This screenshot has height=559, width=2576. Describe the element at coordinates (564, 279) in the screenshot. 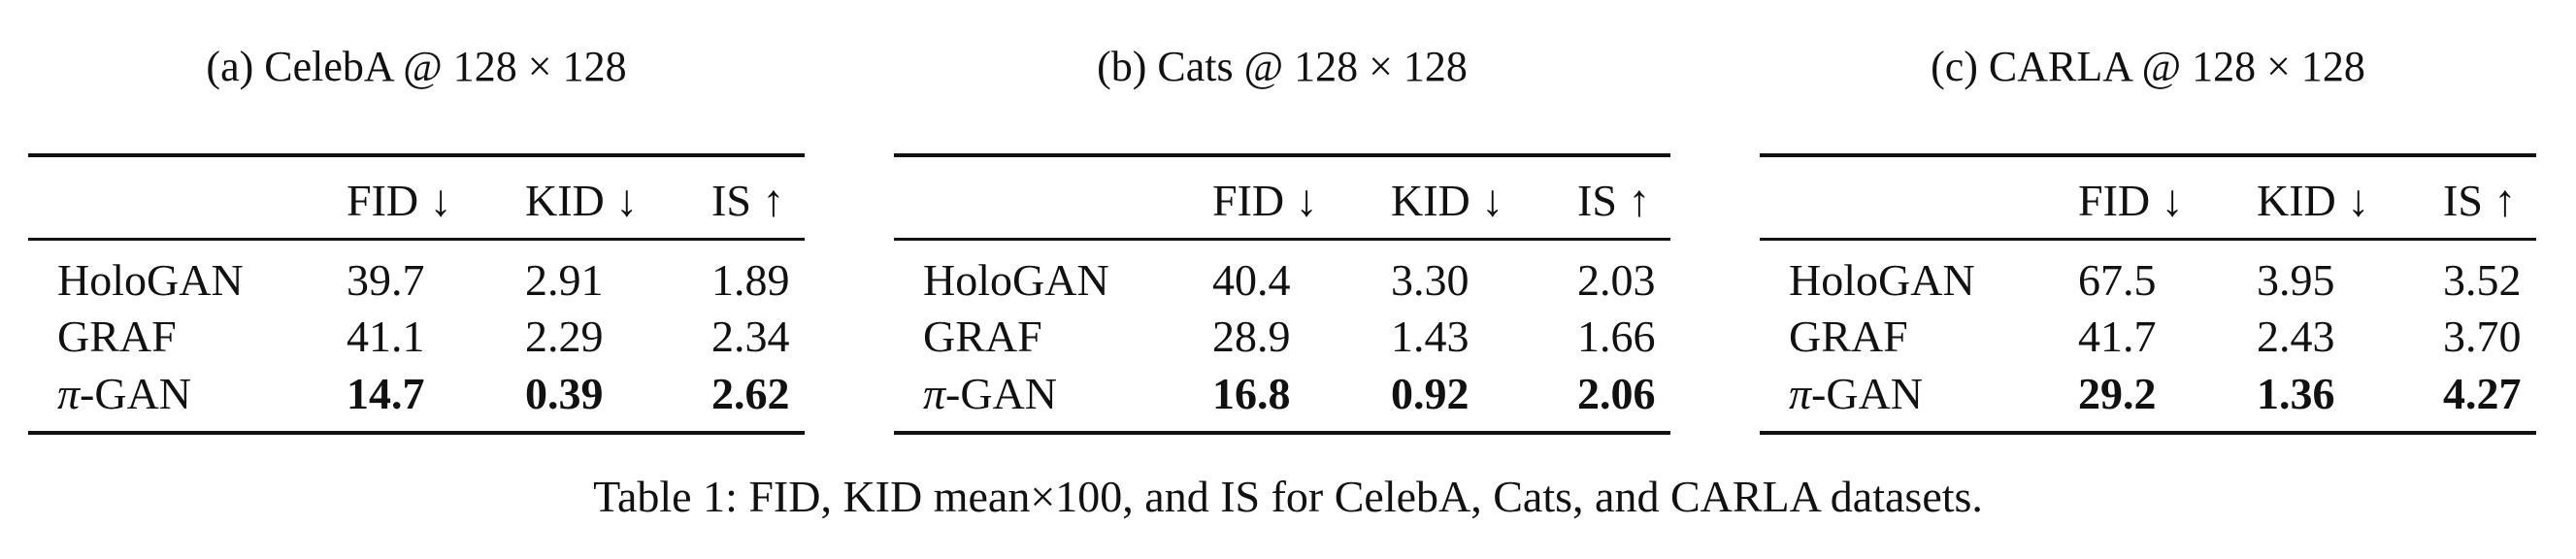

I see `kid-value: 2.91` at that location.